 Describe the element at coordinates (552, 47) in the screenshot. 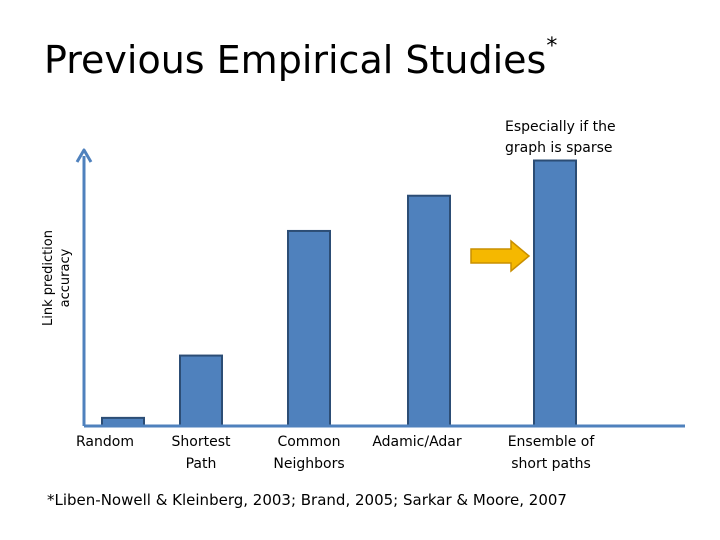

I see `title-footnote-marker: *` at that location.